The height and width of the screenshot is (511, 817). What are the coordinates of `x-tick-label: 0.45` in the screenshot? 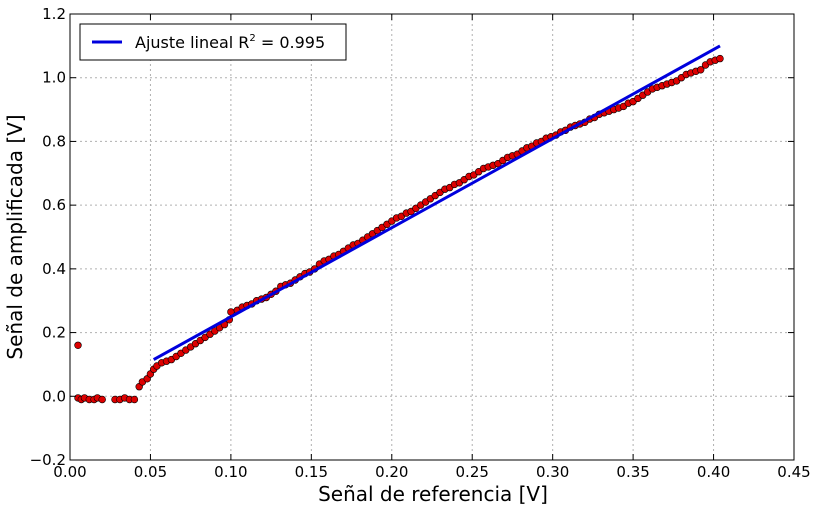 It's located at (793, 472).